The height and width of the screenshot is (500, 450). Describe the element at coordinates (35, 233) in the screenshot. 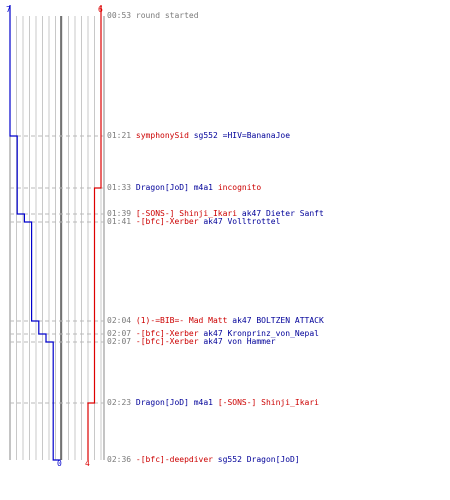

I see `blue-team-alive-series` at that location.